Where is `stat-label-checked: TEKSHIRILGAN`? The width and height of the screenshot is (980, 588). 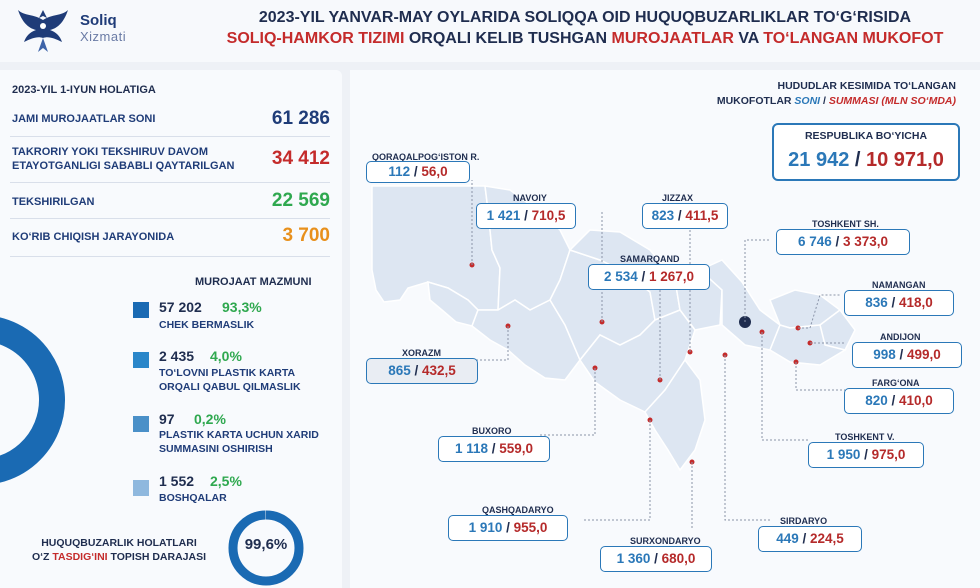
stat-label-checked: TEKSHIRILGAN is located at coordinates (53, 202).